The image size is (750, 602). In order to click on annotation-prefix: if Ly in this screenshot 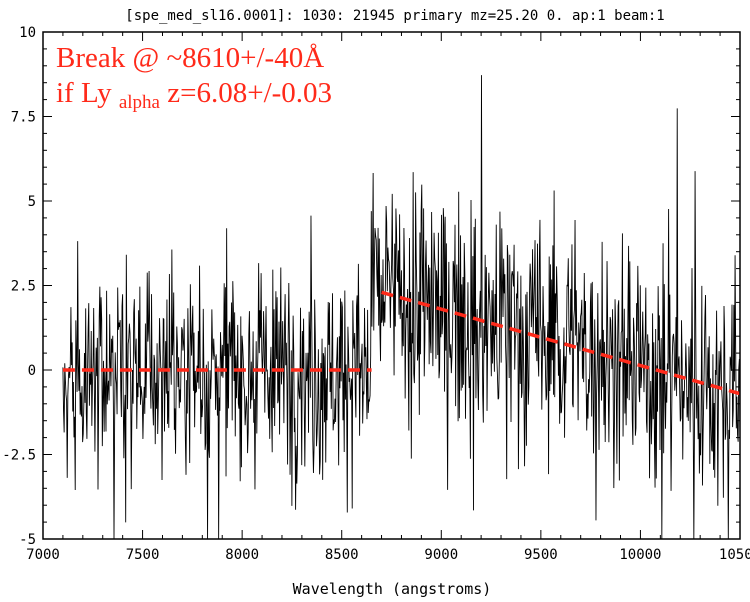, I will do `click(87, 93)`.